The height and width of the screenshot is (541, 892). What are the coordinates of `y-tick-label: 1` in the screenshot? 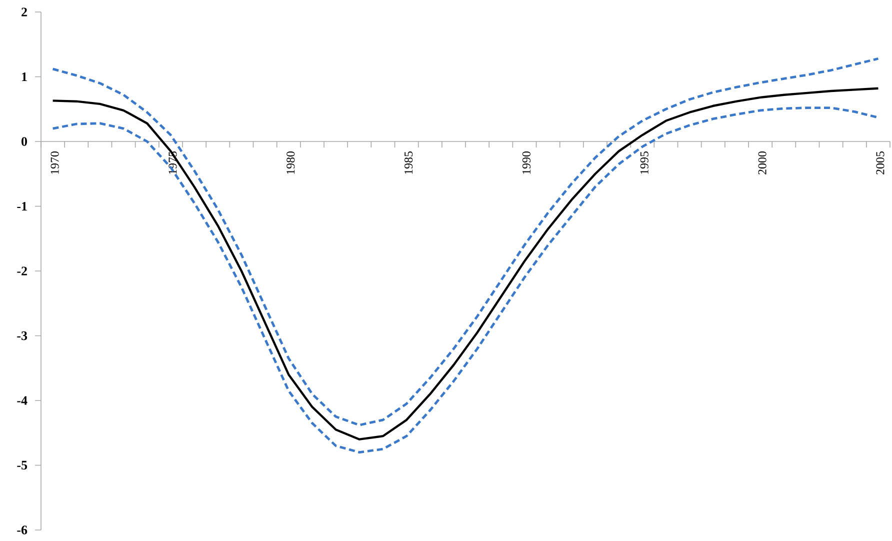 It's located at (24, 77).